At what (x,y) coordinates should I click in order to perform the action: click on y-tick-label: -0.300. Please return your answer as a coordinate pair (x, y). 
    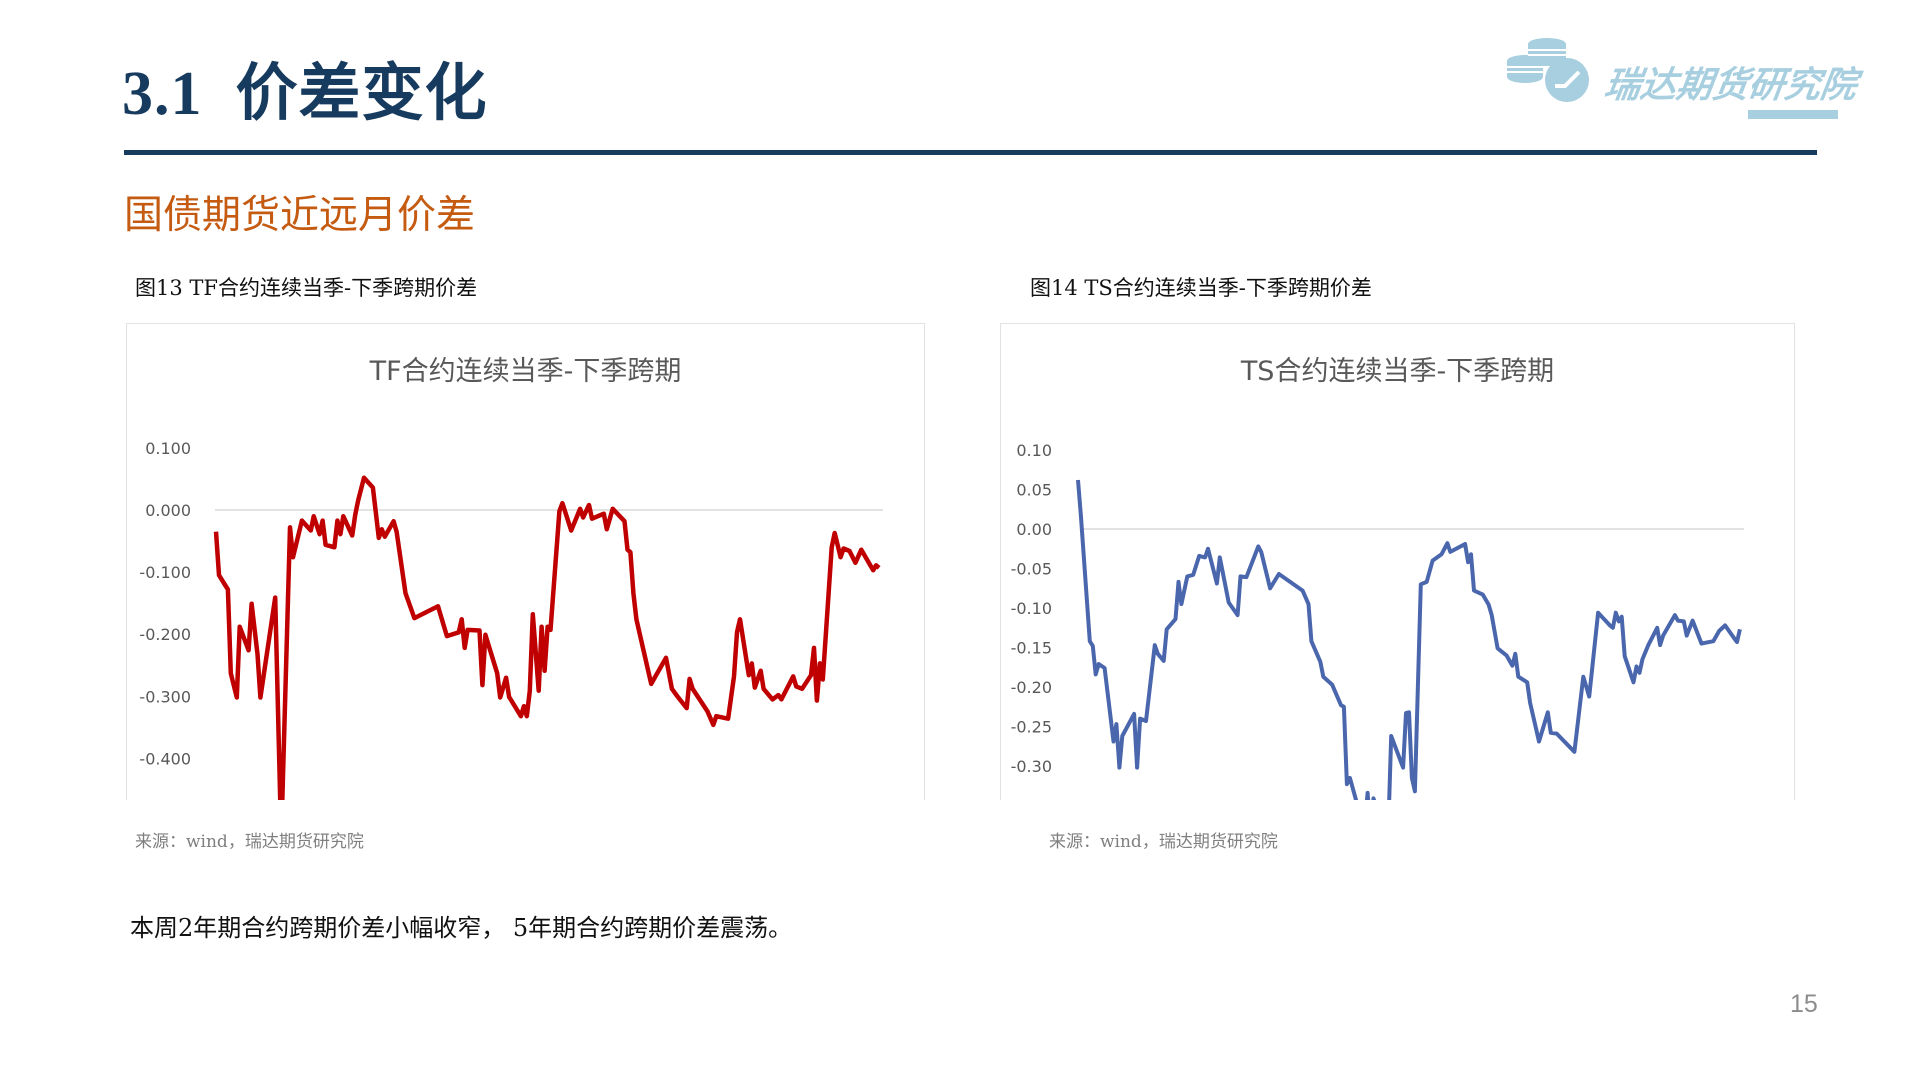
    Looking at the image, I should click on (165, 696).